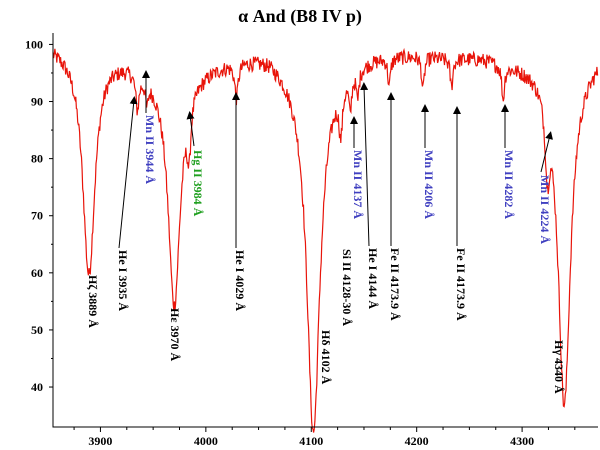  What do you see at coordinates (522, 441) in the screenshot?
I see `x-tick-label: 4300` at bounding box center [522, 441].